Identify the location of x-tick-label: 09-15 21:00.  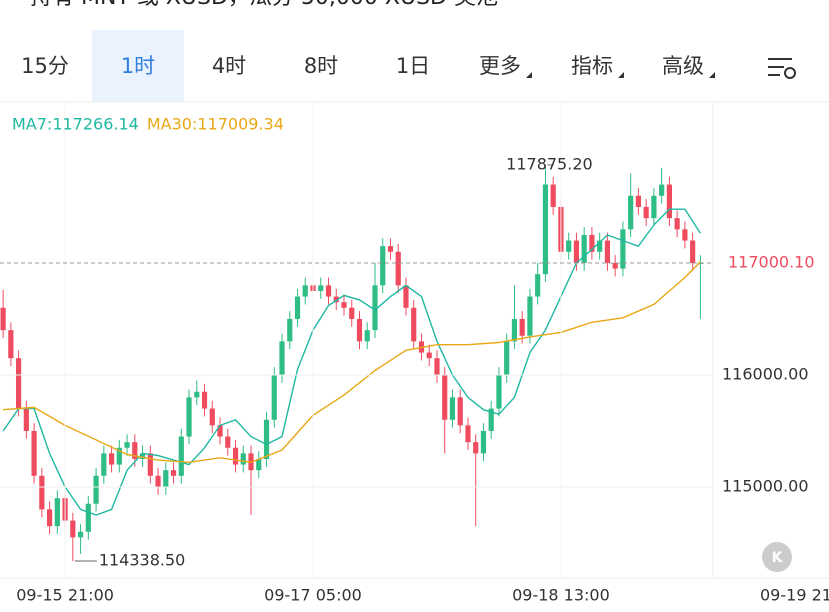
(65, 595).